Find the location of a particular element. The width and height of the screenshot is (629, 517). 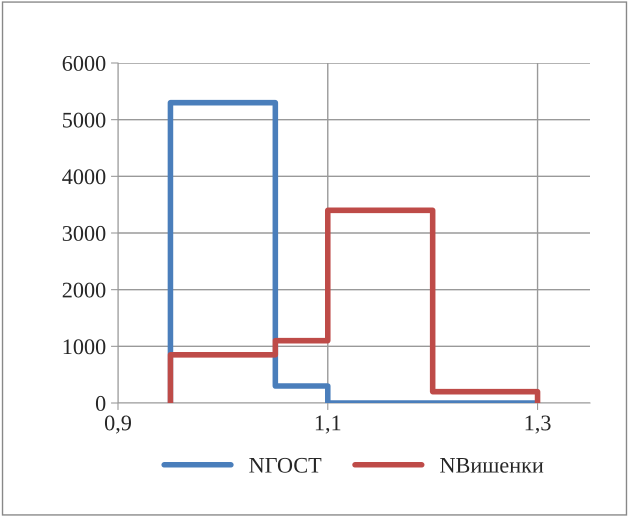

y-tick-label: 5000 is located at coordinates (84, 120).